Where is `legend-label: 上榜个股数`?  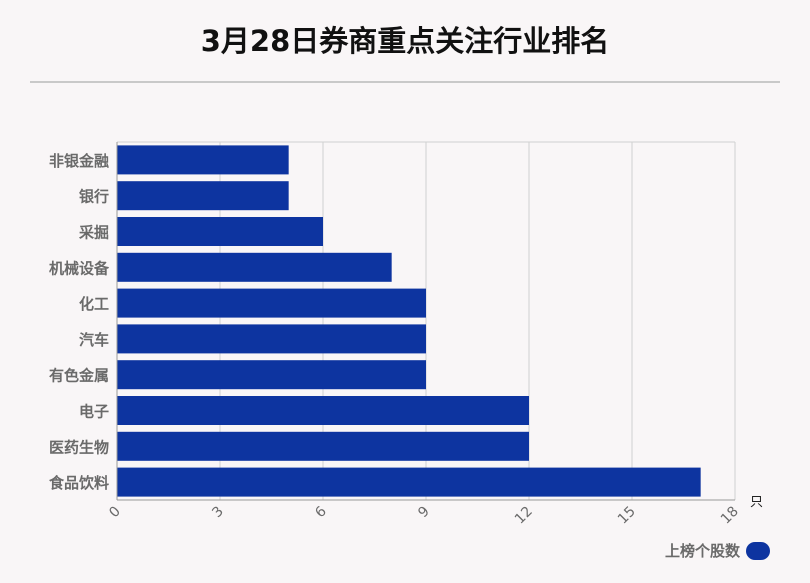 legend-label: 上榜个股数 is located at coordinates (702, 551).